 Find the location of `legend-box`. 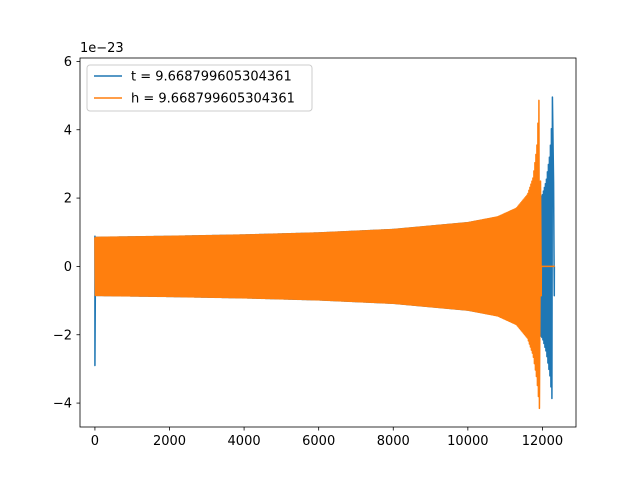

legend-box is located at coordinates (199, 88).